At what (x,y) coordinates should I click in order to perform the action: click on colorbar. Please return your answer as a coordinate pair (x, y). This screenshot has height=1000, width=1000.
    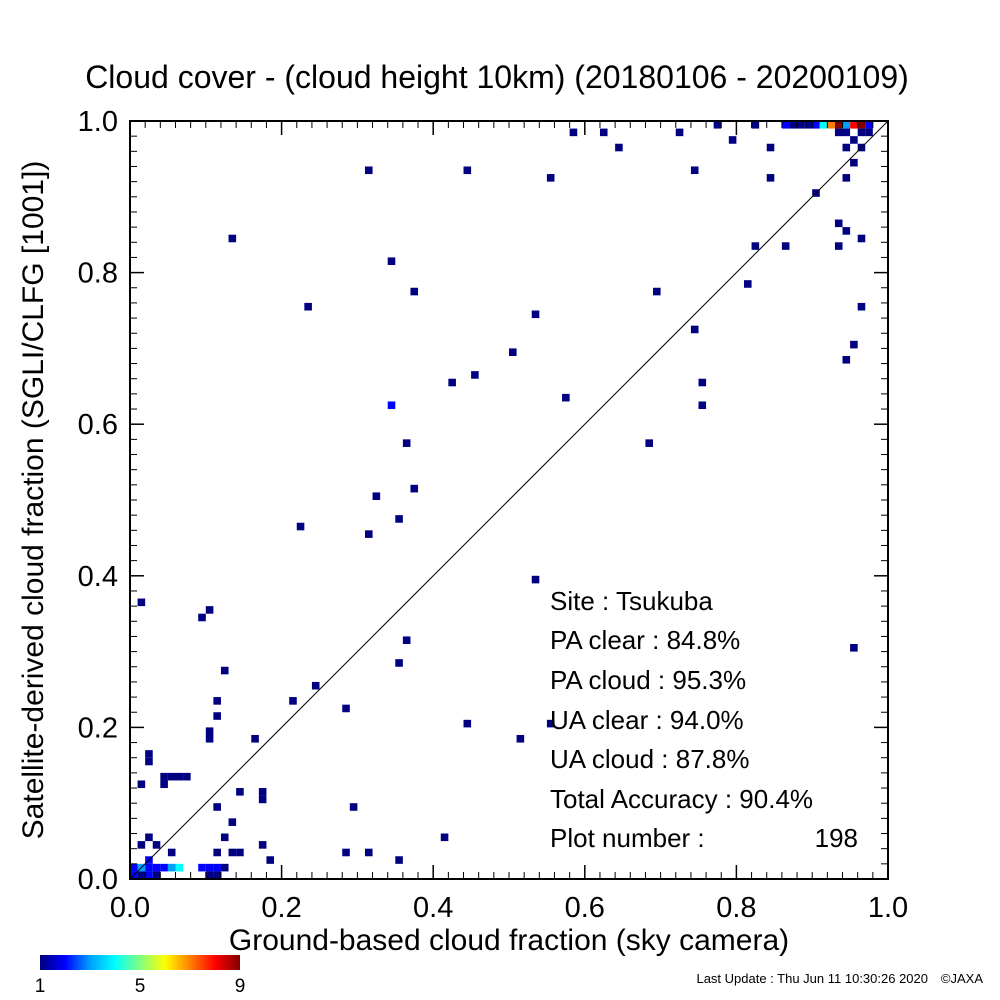
    Looking at the image, I should click on (140, 962).